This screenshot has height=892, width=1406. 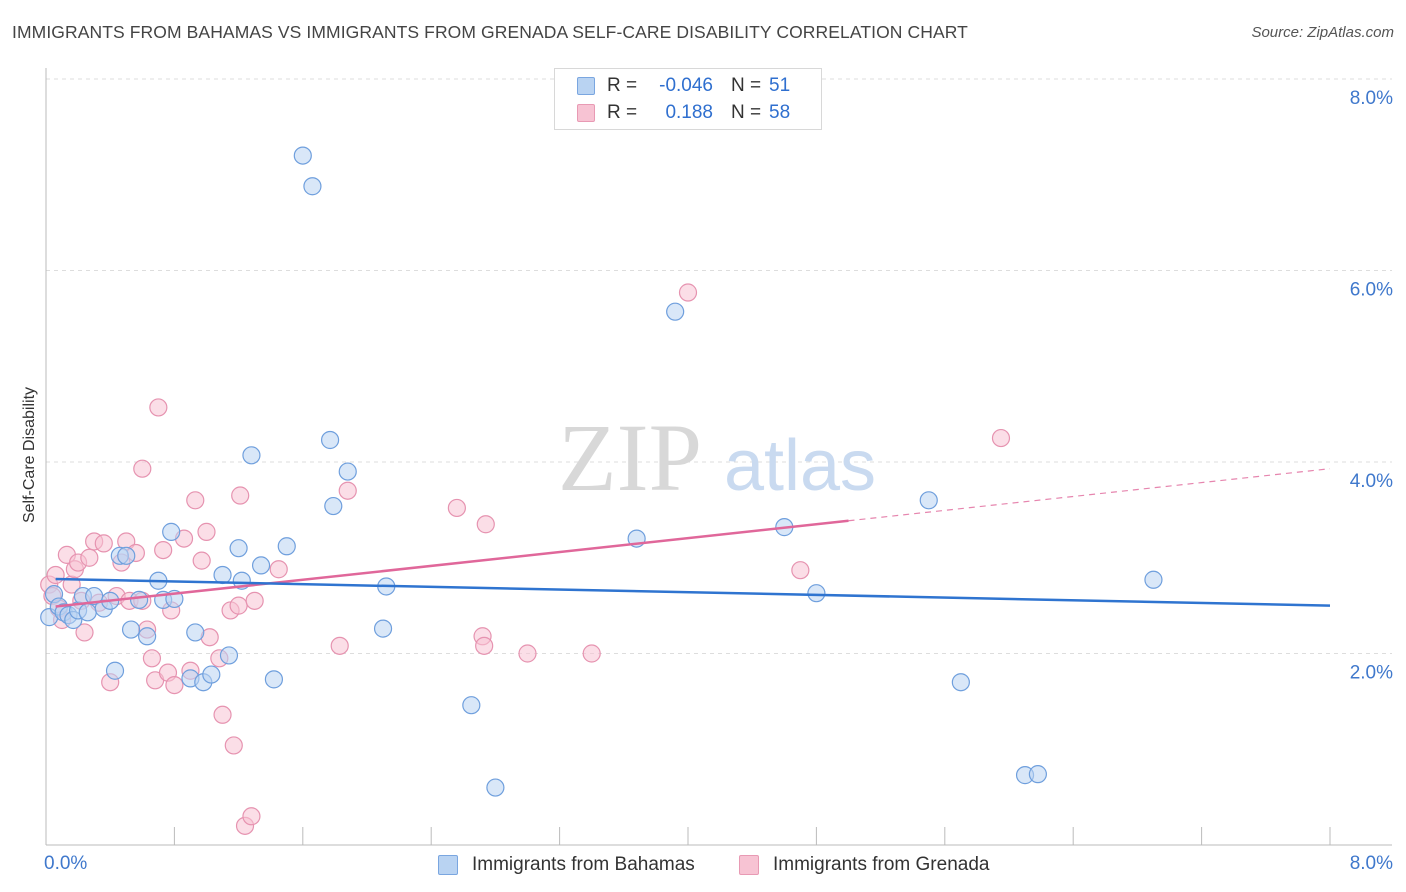 I want to click on y-tick-label: 4.0%, so click(x=1371, y=481).